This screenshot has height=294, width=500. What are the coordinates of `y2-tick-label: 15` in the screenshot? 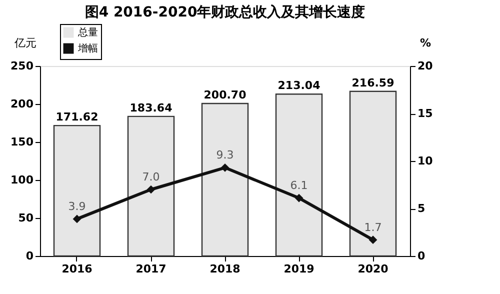 It's located at (425, 113).